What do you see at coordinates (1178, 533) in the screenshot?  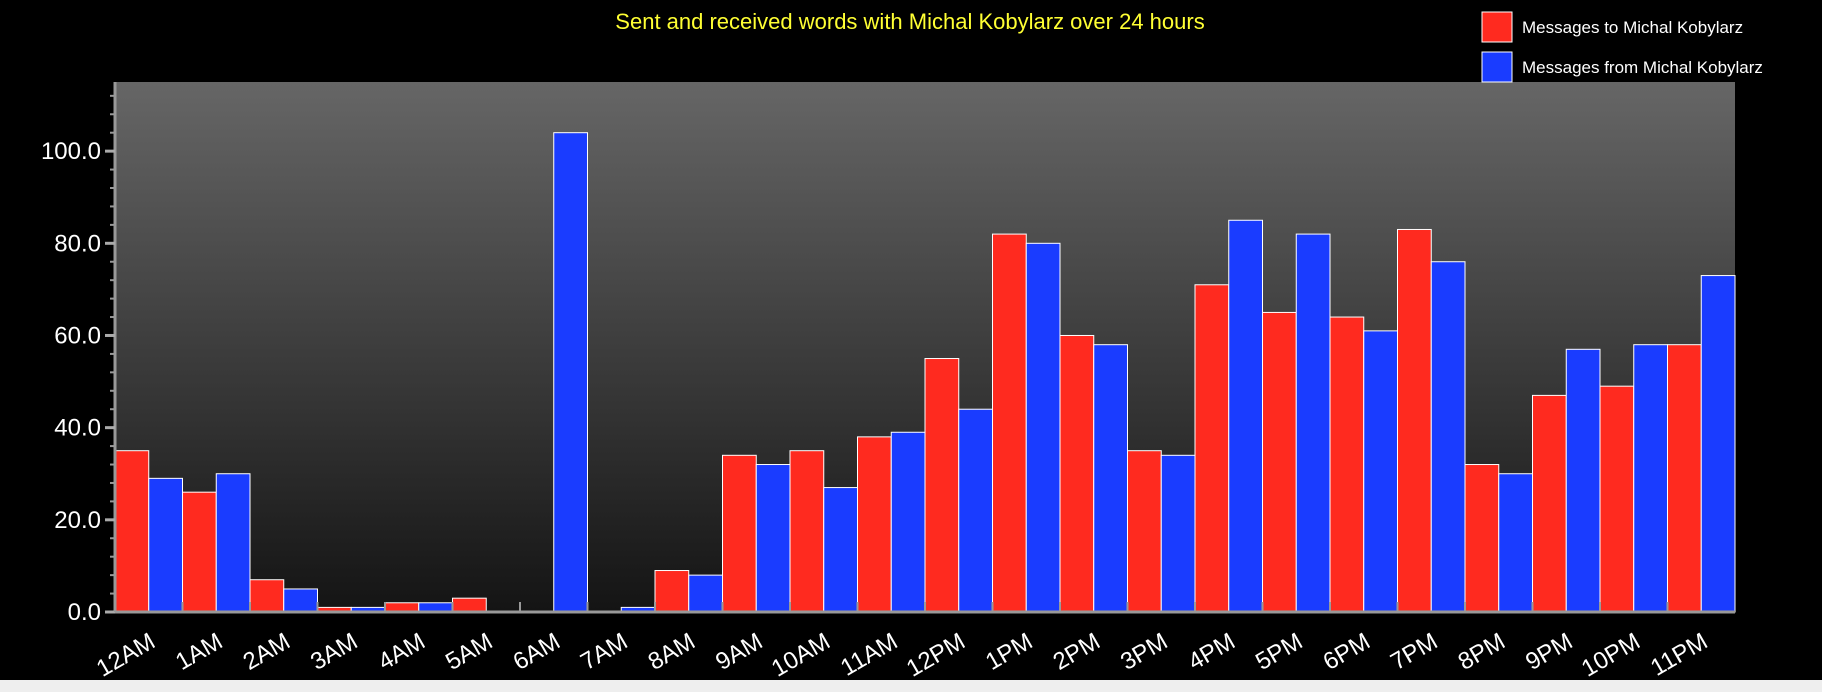 I see `bar-from-3PM` at bounding box center [1178, 533].